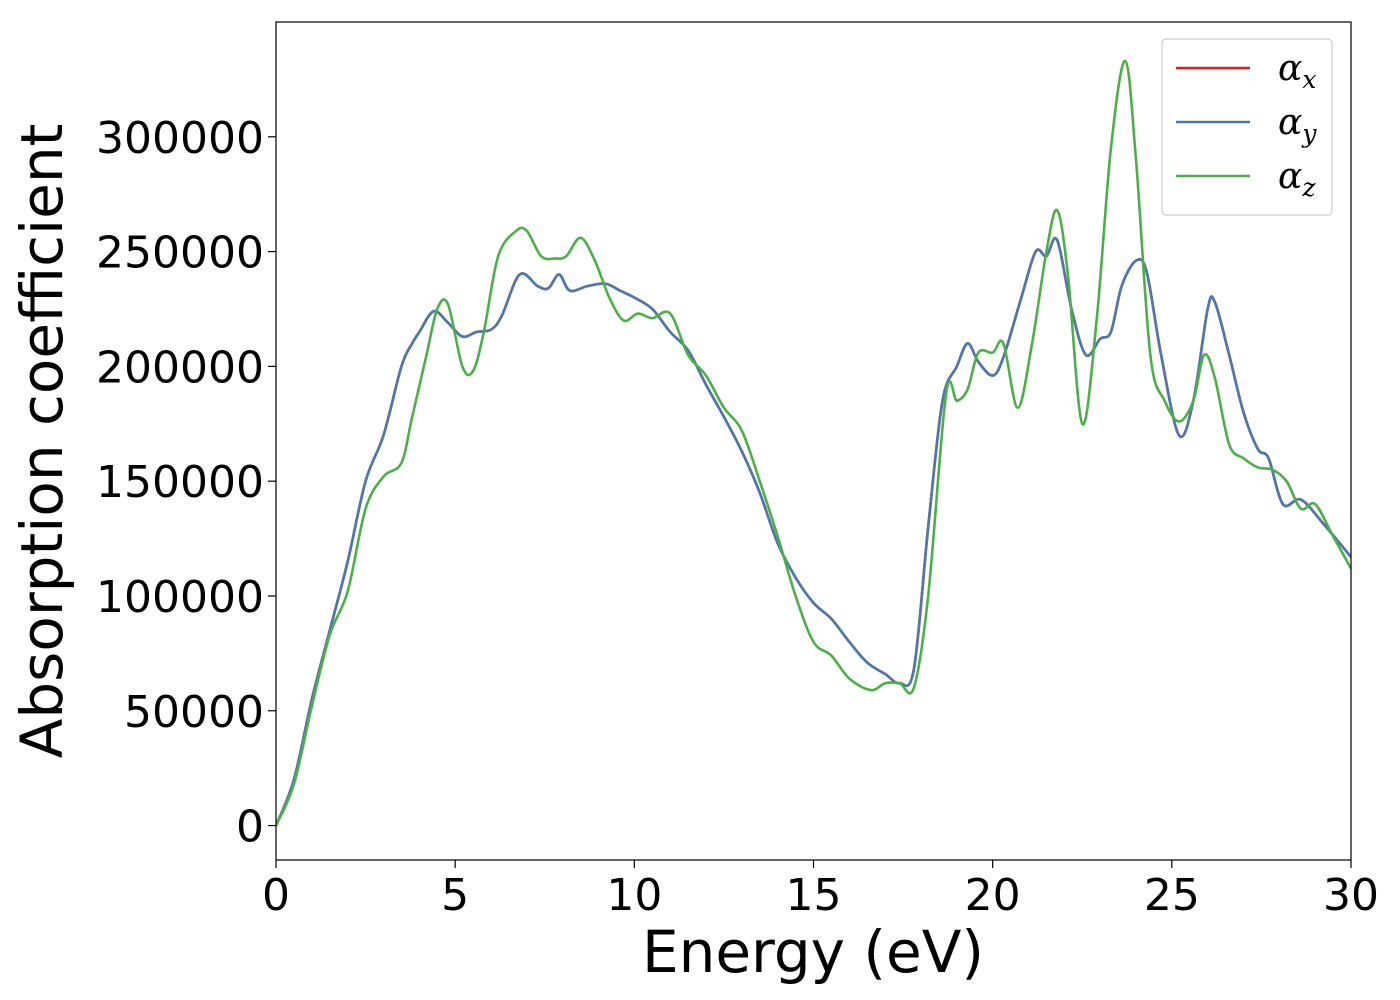 This screenshot has width=1400, height=1000. What do you see at coordinates (1297, 125) in the screenshot?
I see `legend-label-y: αy` at bounding box center [1297, 125].